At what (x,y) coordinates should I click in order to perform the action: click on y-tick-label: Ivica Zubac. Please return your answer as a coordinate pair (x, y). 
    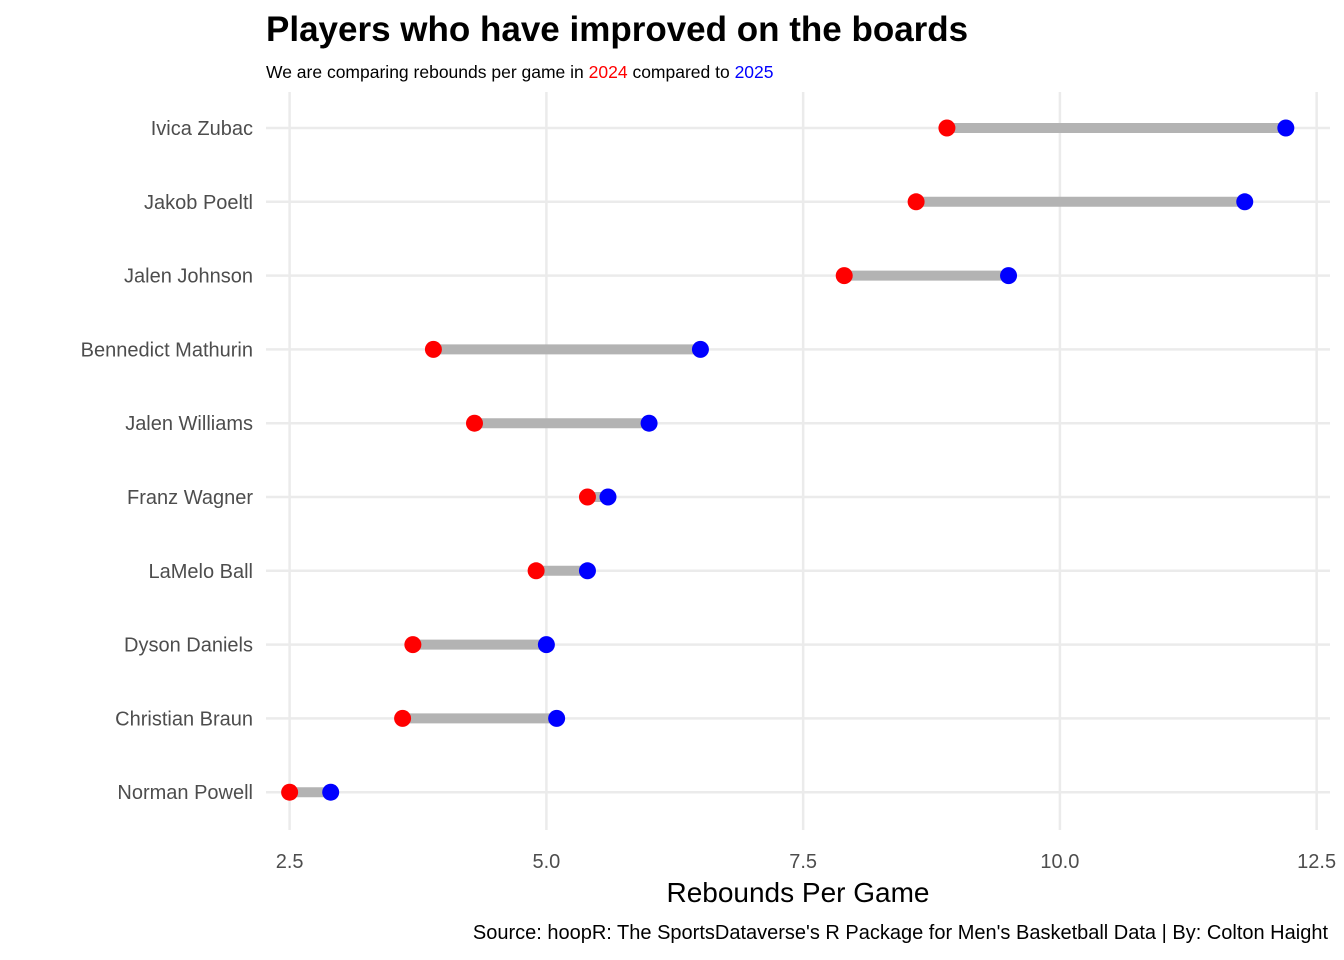
    Looking at the image, I should click on (202, 129).